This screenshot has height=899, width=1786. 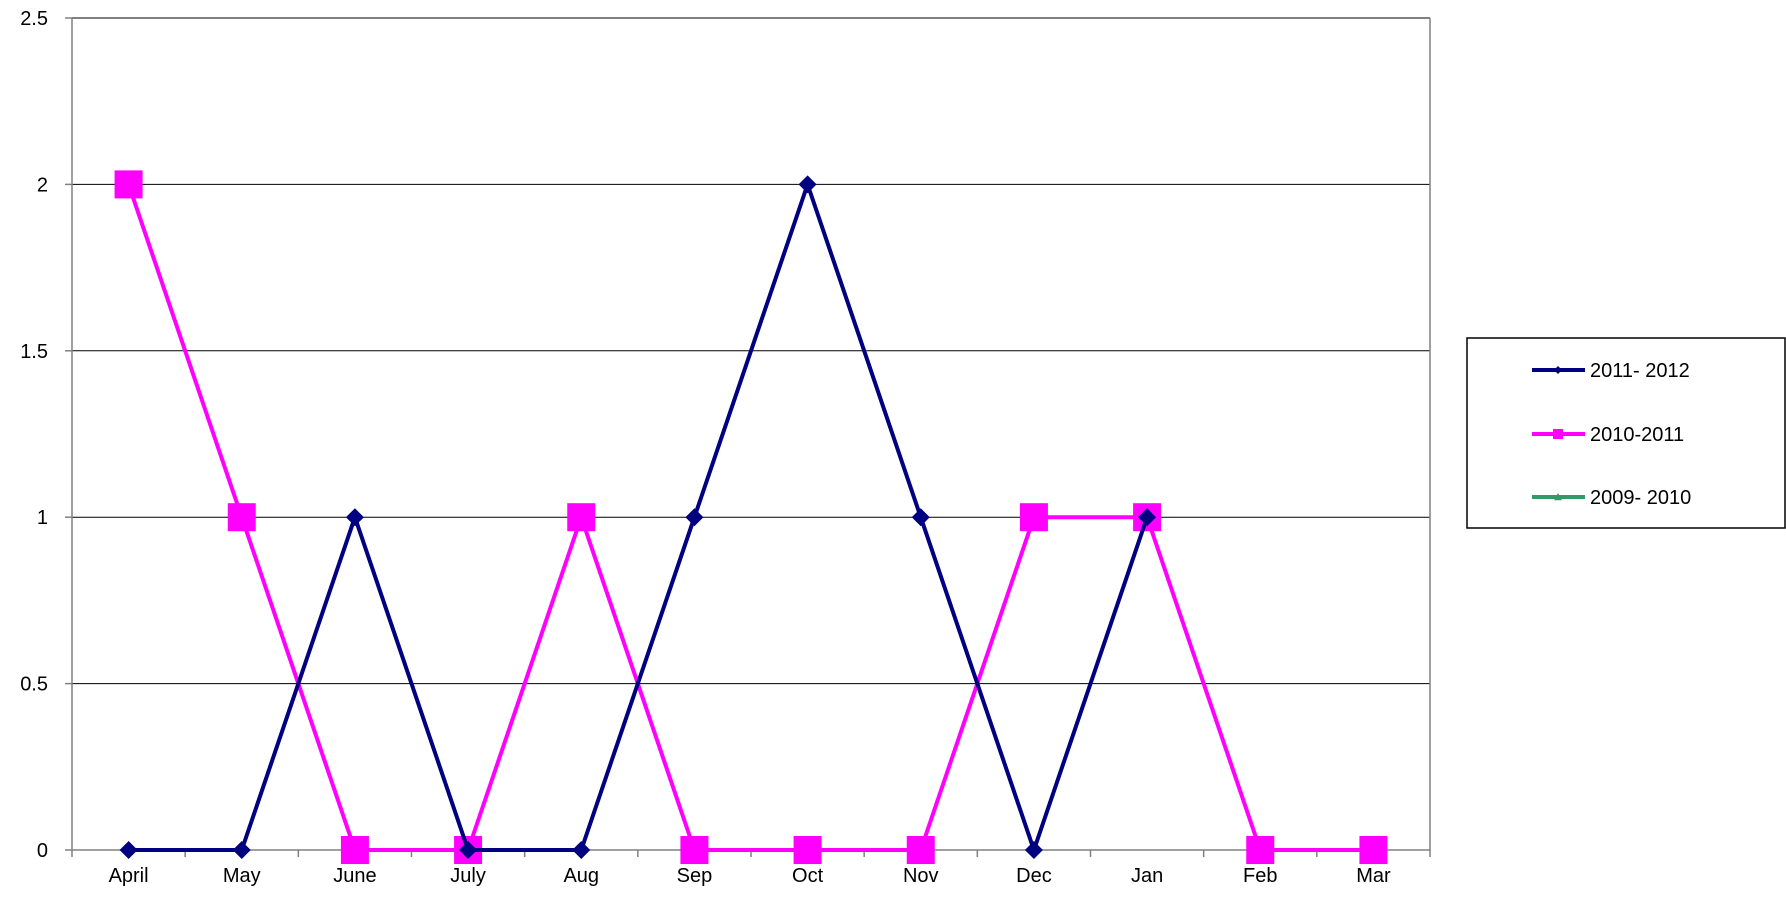 What do you see at coordinates (1260, 876) in the screenshot?
I see `x-tick-label: Feb` at bounding box center [1260, 876].